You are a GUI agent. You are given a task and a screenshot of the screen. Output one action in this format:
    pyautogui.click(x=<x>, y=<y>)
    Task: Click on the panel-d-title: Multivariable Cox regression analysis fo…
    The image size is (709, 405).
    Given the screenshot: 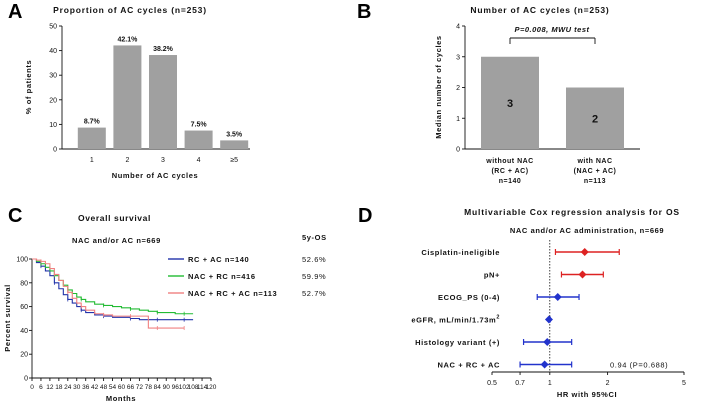 What is the action you would take?
    pyautogui.click(x=572, y=212)
    